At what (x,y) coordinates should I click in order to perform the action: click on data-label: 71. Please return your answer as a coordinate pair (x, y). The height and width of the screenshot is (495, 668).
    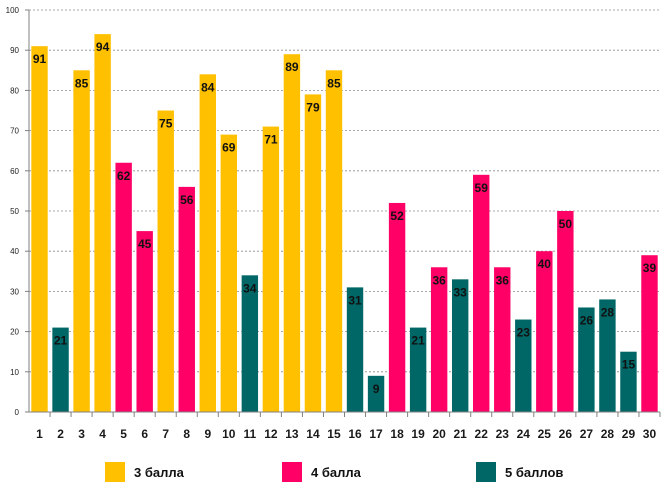
    Looking at the image, I should click on (271, 140).